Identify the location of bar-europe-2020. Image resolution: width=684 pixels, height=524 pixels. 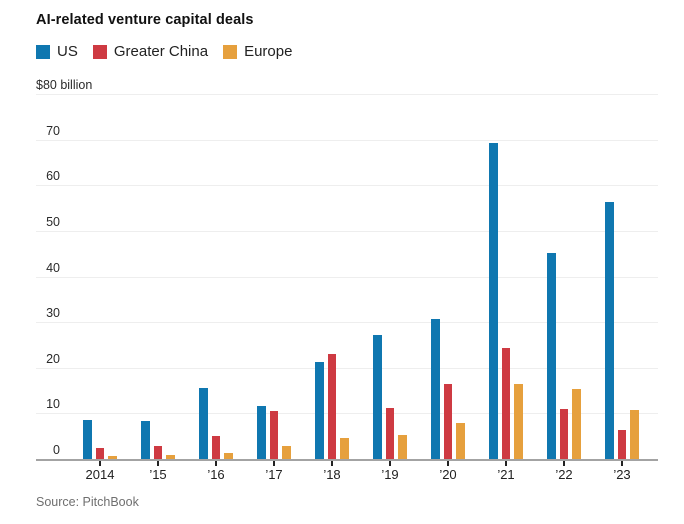
(460, 440).